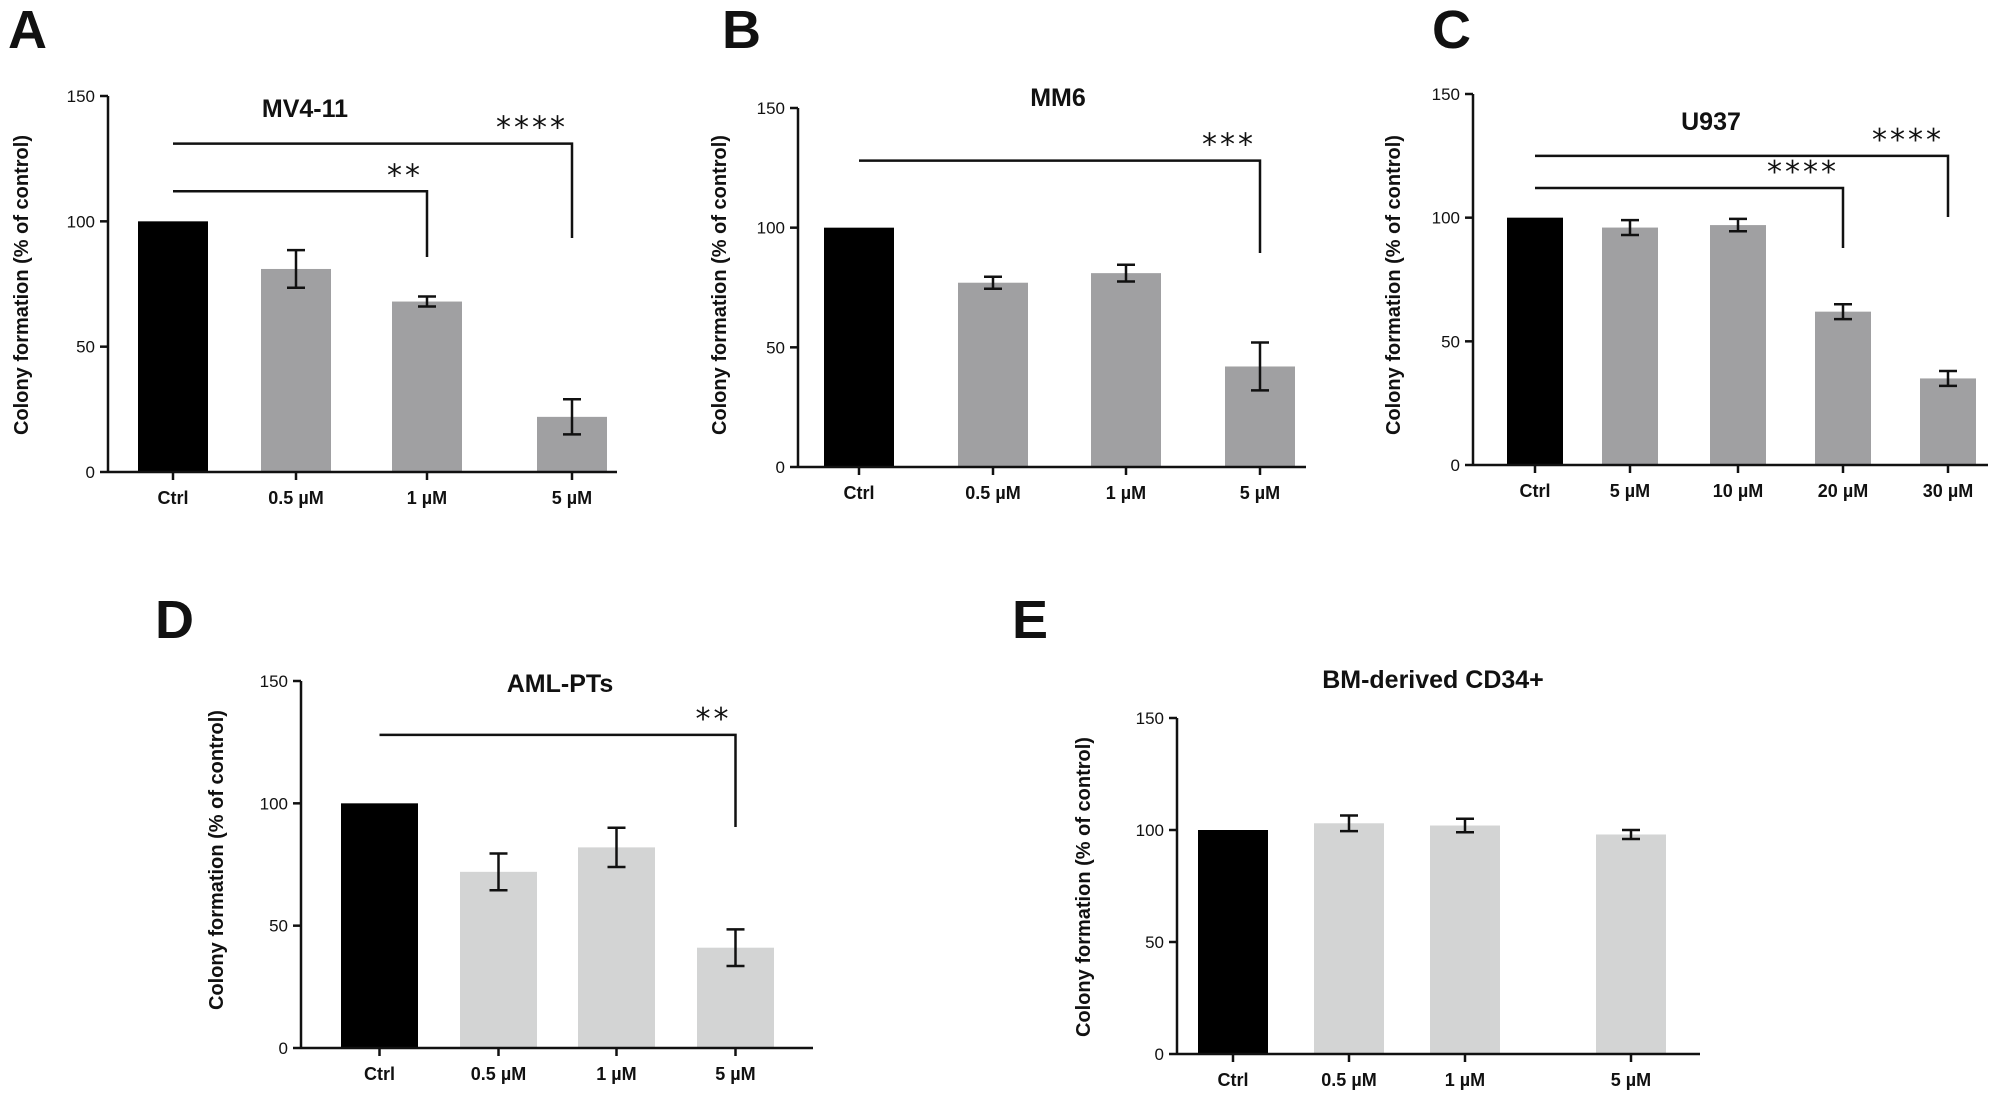 The width and height of the screenshot is (2000, 1097). Describe the element at coordinates (560, 684) in the screenshot. I see `chart-title: AML-PTs` at that location.